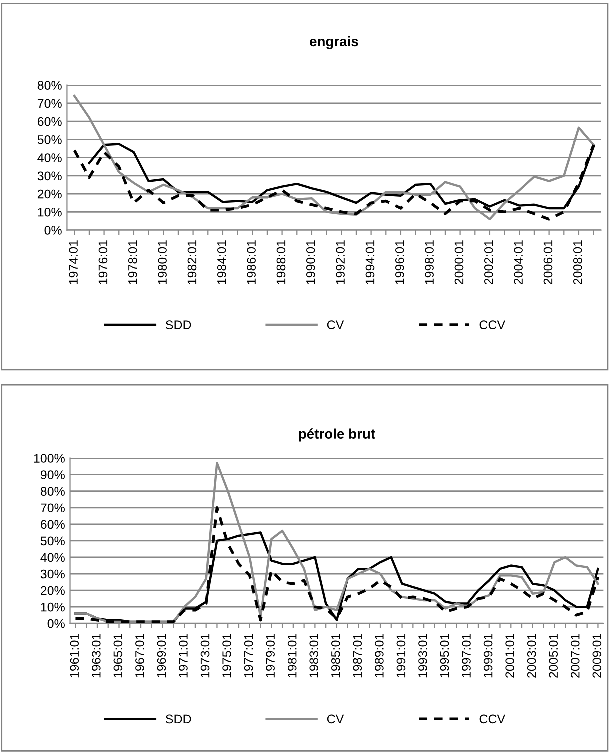 The width and height of the screenshot is (611, 755). I want to click on x-tick-label: 1982:01, so click(192, 262).